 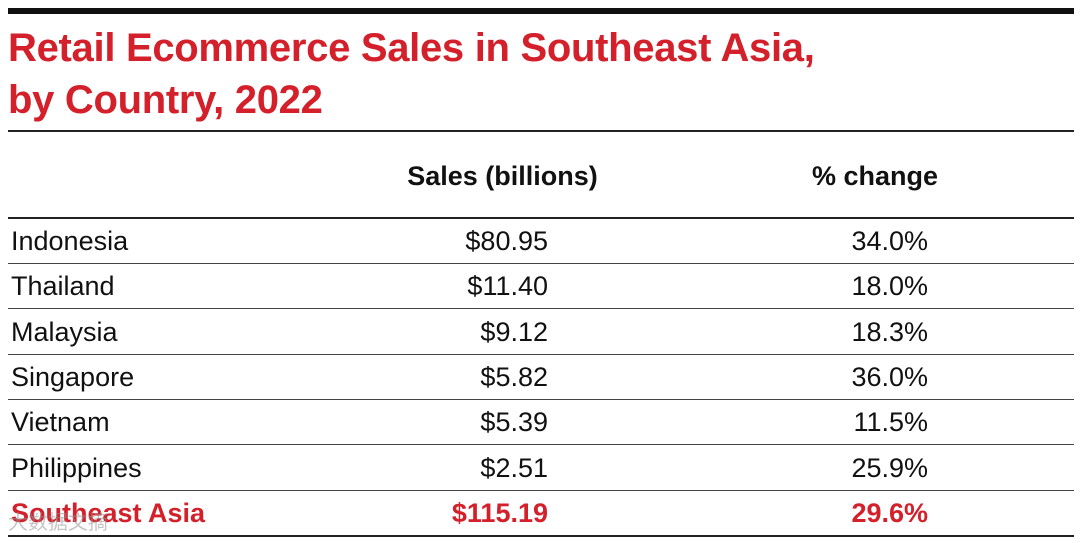 What do you see at coordinates (889, 467) in the screenshot?
I see `change-cell: 25.9%` at bounding box center [889, 467].